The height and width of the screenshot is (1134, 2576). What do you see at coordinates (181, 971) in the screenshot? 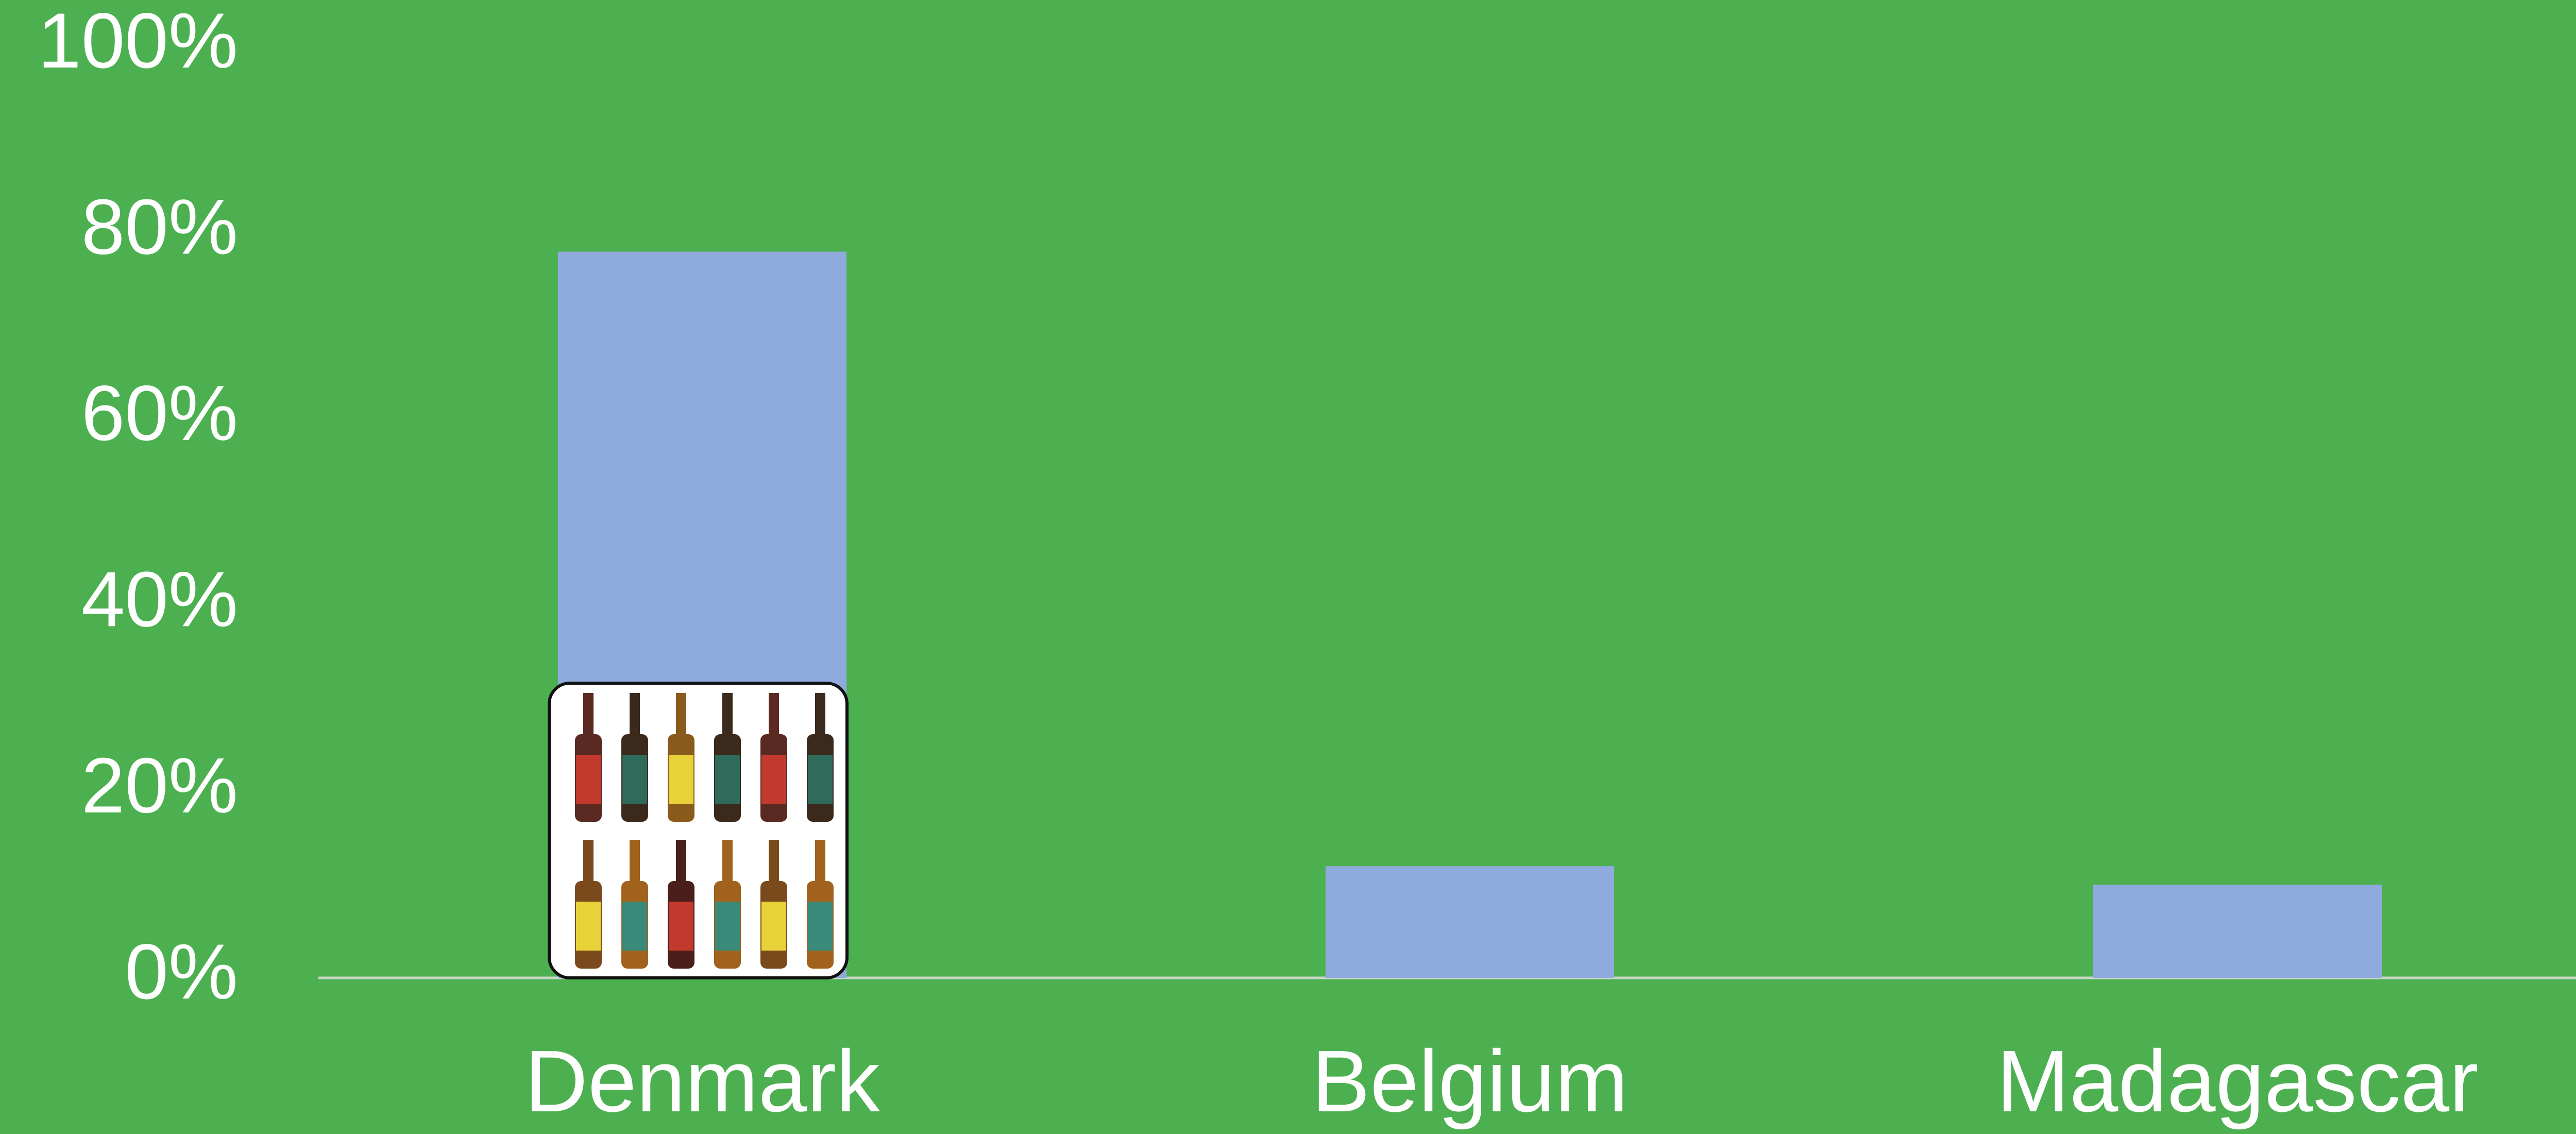
I see `y-tick-label: 0%` at bounding box center [181, 971].